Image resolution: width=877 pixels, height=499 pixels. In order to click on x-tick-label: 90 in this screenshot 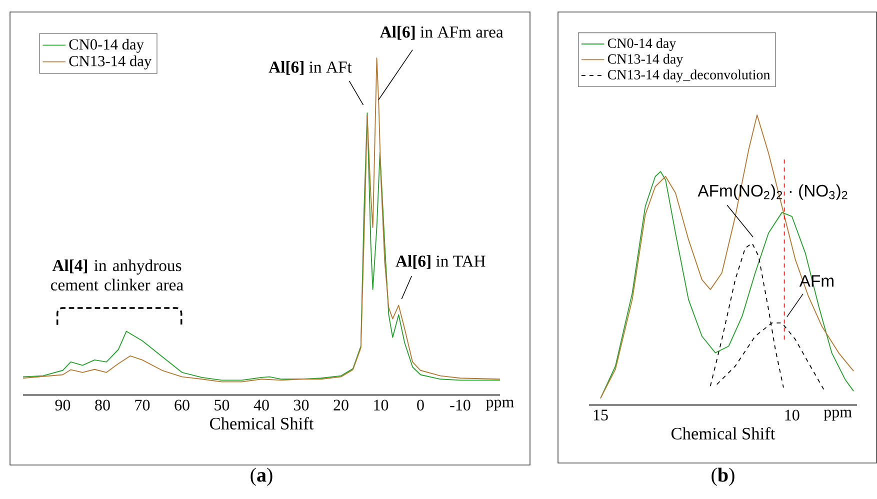, I will do `click(62, 405)`.